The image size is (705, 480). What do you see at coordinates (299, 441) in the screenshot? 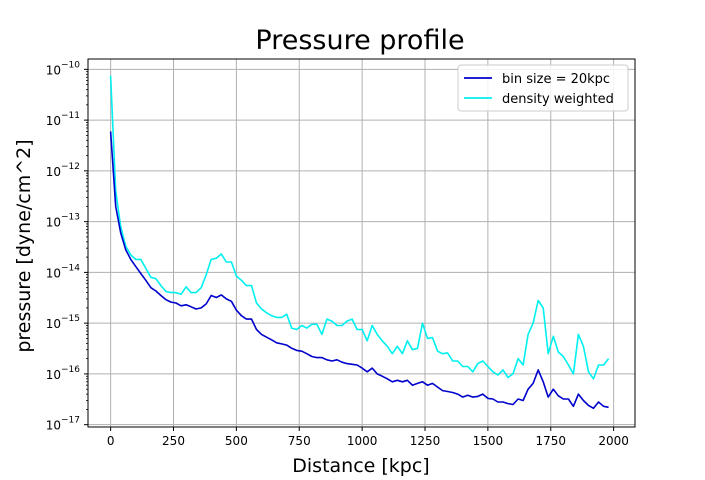
I see `x-tick-label: 750` at bounding box center [299, 441].